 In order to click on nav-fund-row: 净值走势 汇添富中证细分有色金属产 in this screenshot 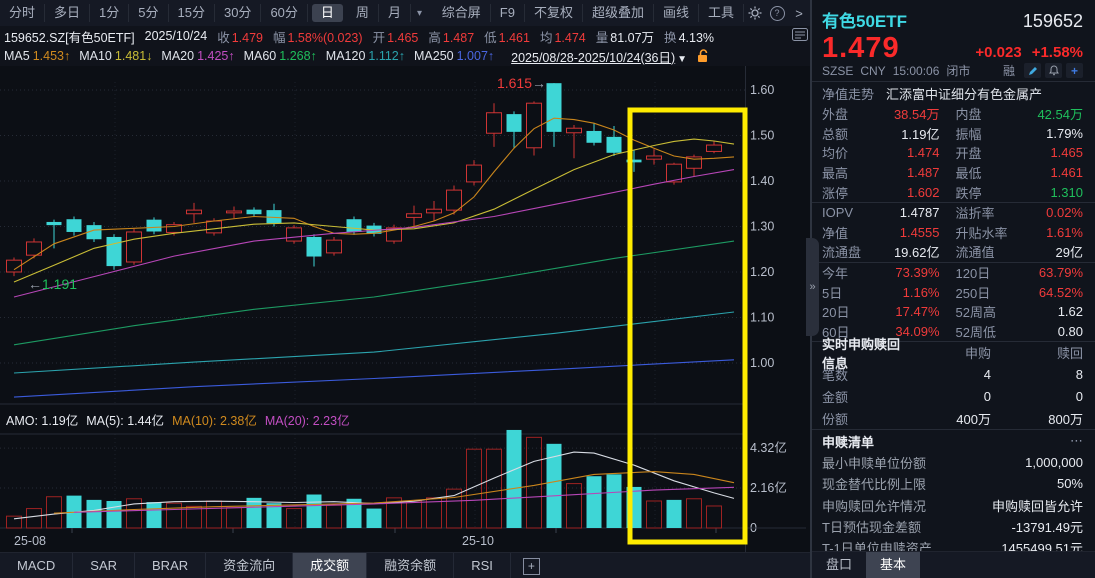, I will do `click(953, 93)`.